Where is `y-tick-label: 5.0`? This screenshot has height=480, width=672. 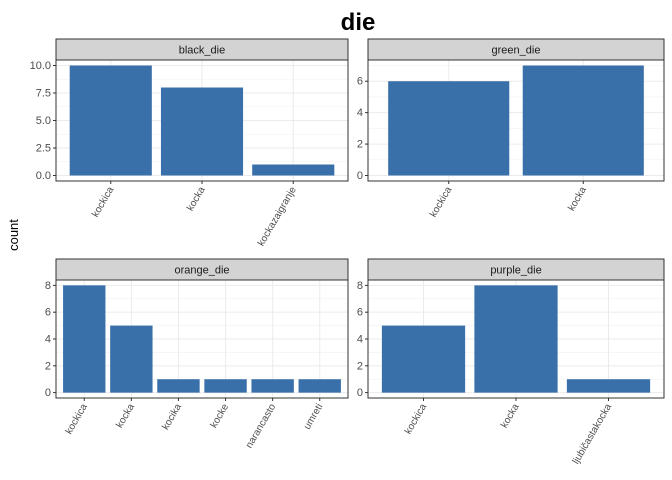 y-tick-label: 5.0 is located at coordinates (43, 121).